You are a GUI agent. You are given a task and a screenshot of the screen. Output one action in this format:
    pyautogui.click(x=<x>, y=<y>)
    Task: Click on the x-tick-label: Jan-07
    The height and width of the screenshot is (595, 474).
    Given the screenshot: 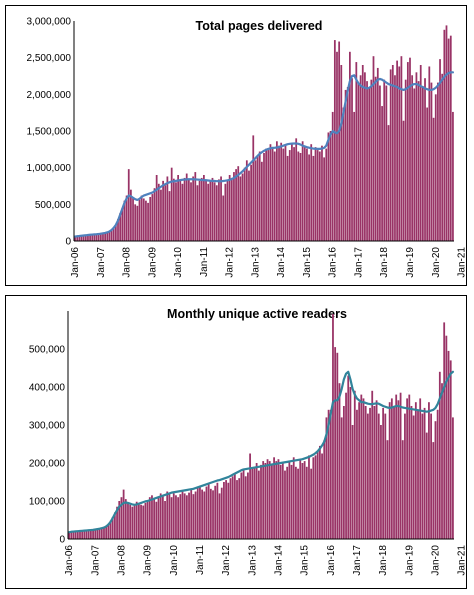 What is the action you would take?
    pyautogui.click(x=101, y=262)
    